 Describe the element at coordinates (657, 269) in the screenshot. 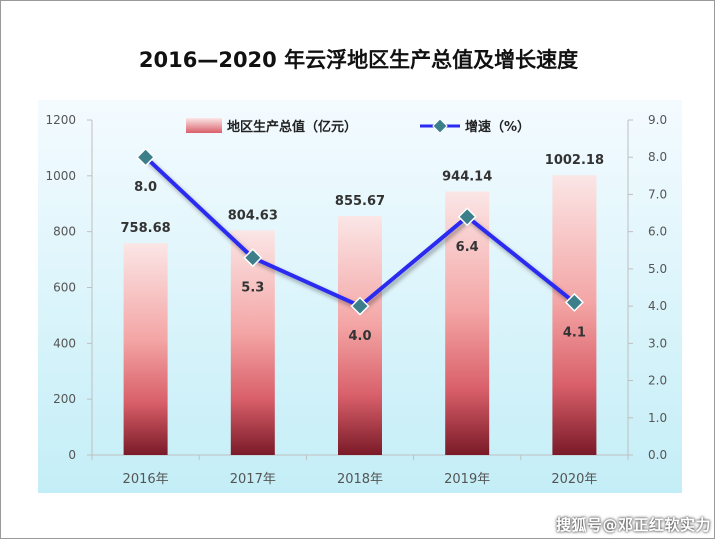

I see `right-axis-tick-label: 5.0` at that location.